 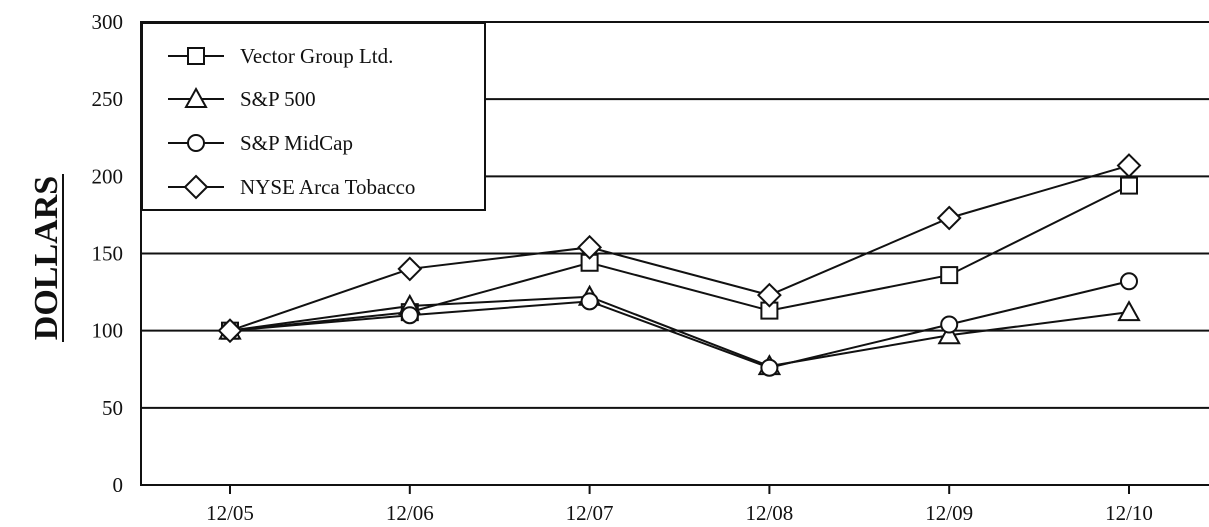 I want to click on x-tick-label-4: 12/09, so click(x=949, y=513).